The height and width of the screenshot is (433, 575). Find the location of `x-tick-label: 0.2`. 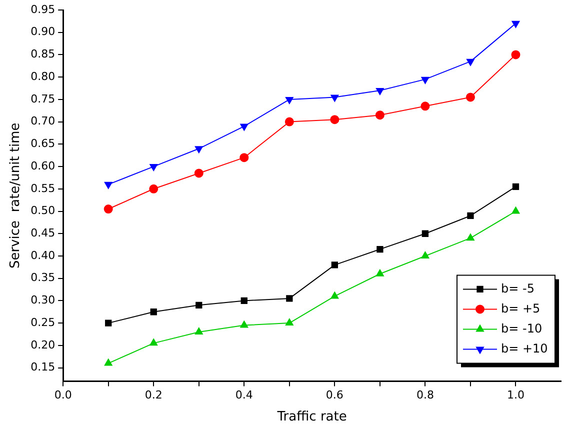

x-tick-label: 0.2 is located at coordinates (153, 395).